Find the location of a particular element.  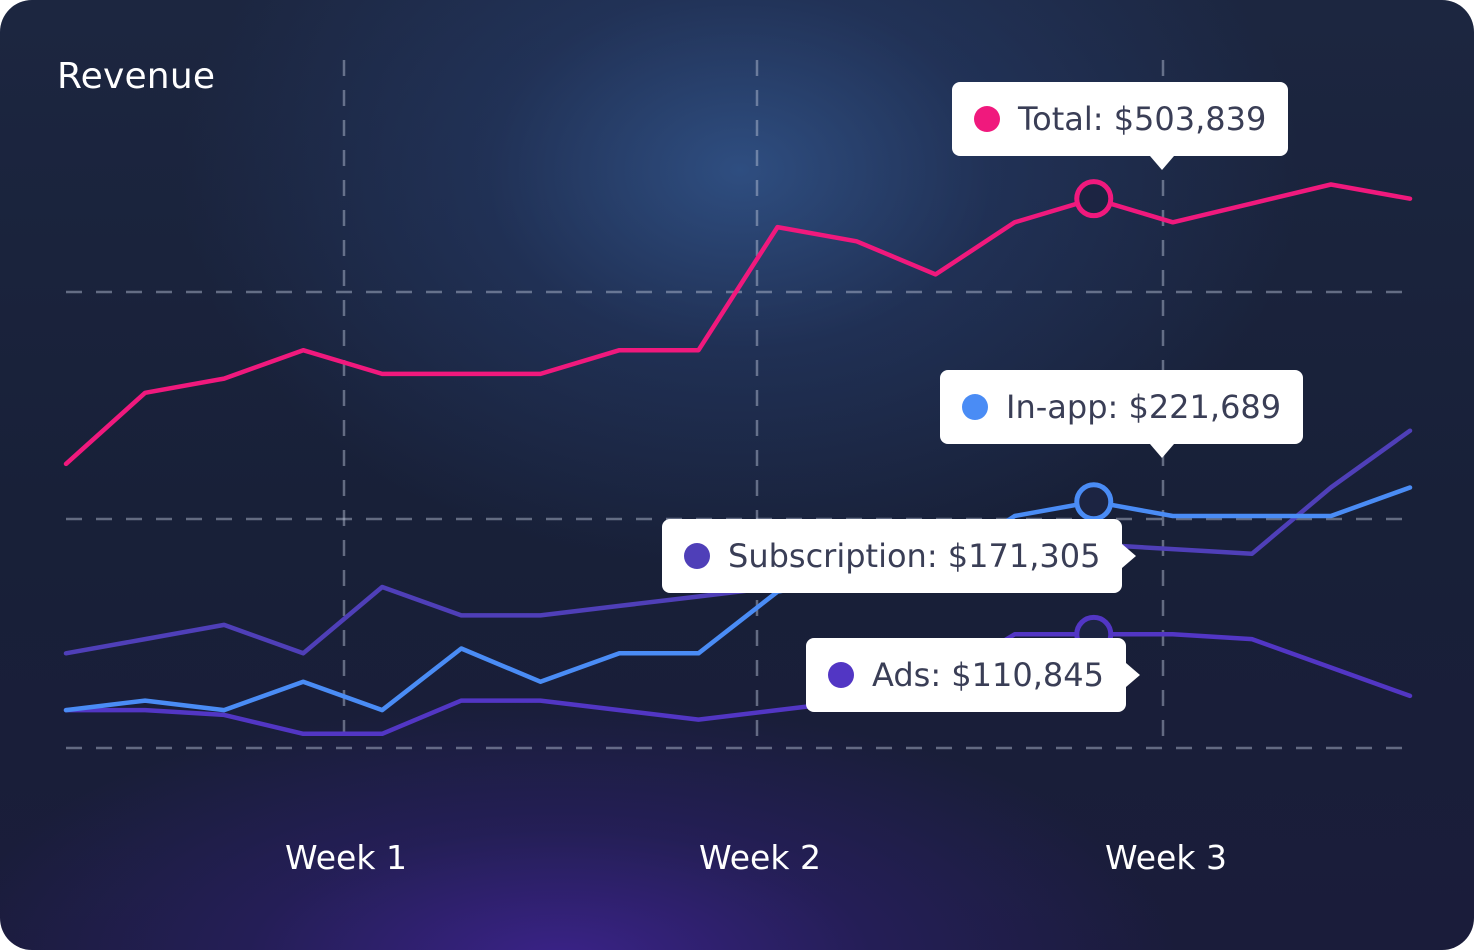

tooltip-ads: Ads: $110,845 is located at coordinates (973, 675).